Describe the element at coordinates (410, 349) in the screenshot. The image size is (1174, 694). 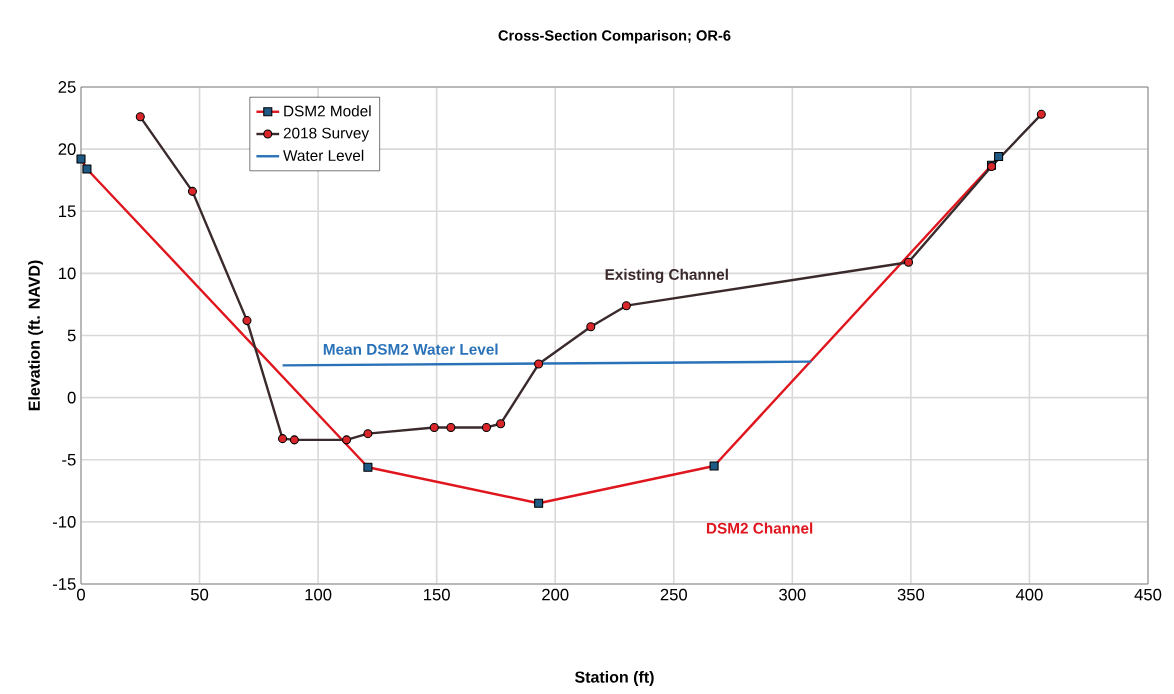
I see `annotation: Mean DSM2 Water Level` at that location.